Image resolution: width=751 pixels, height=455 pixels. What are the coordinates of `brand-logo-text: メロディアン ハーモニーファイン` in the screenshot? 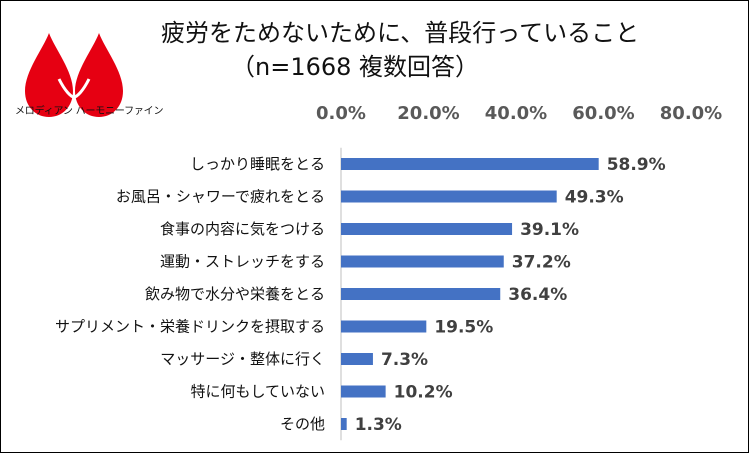 It's located at (89, 111).